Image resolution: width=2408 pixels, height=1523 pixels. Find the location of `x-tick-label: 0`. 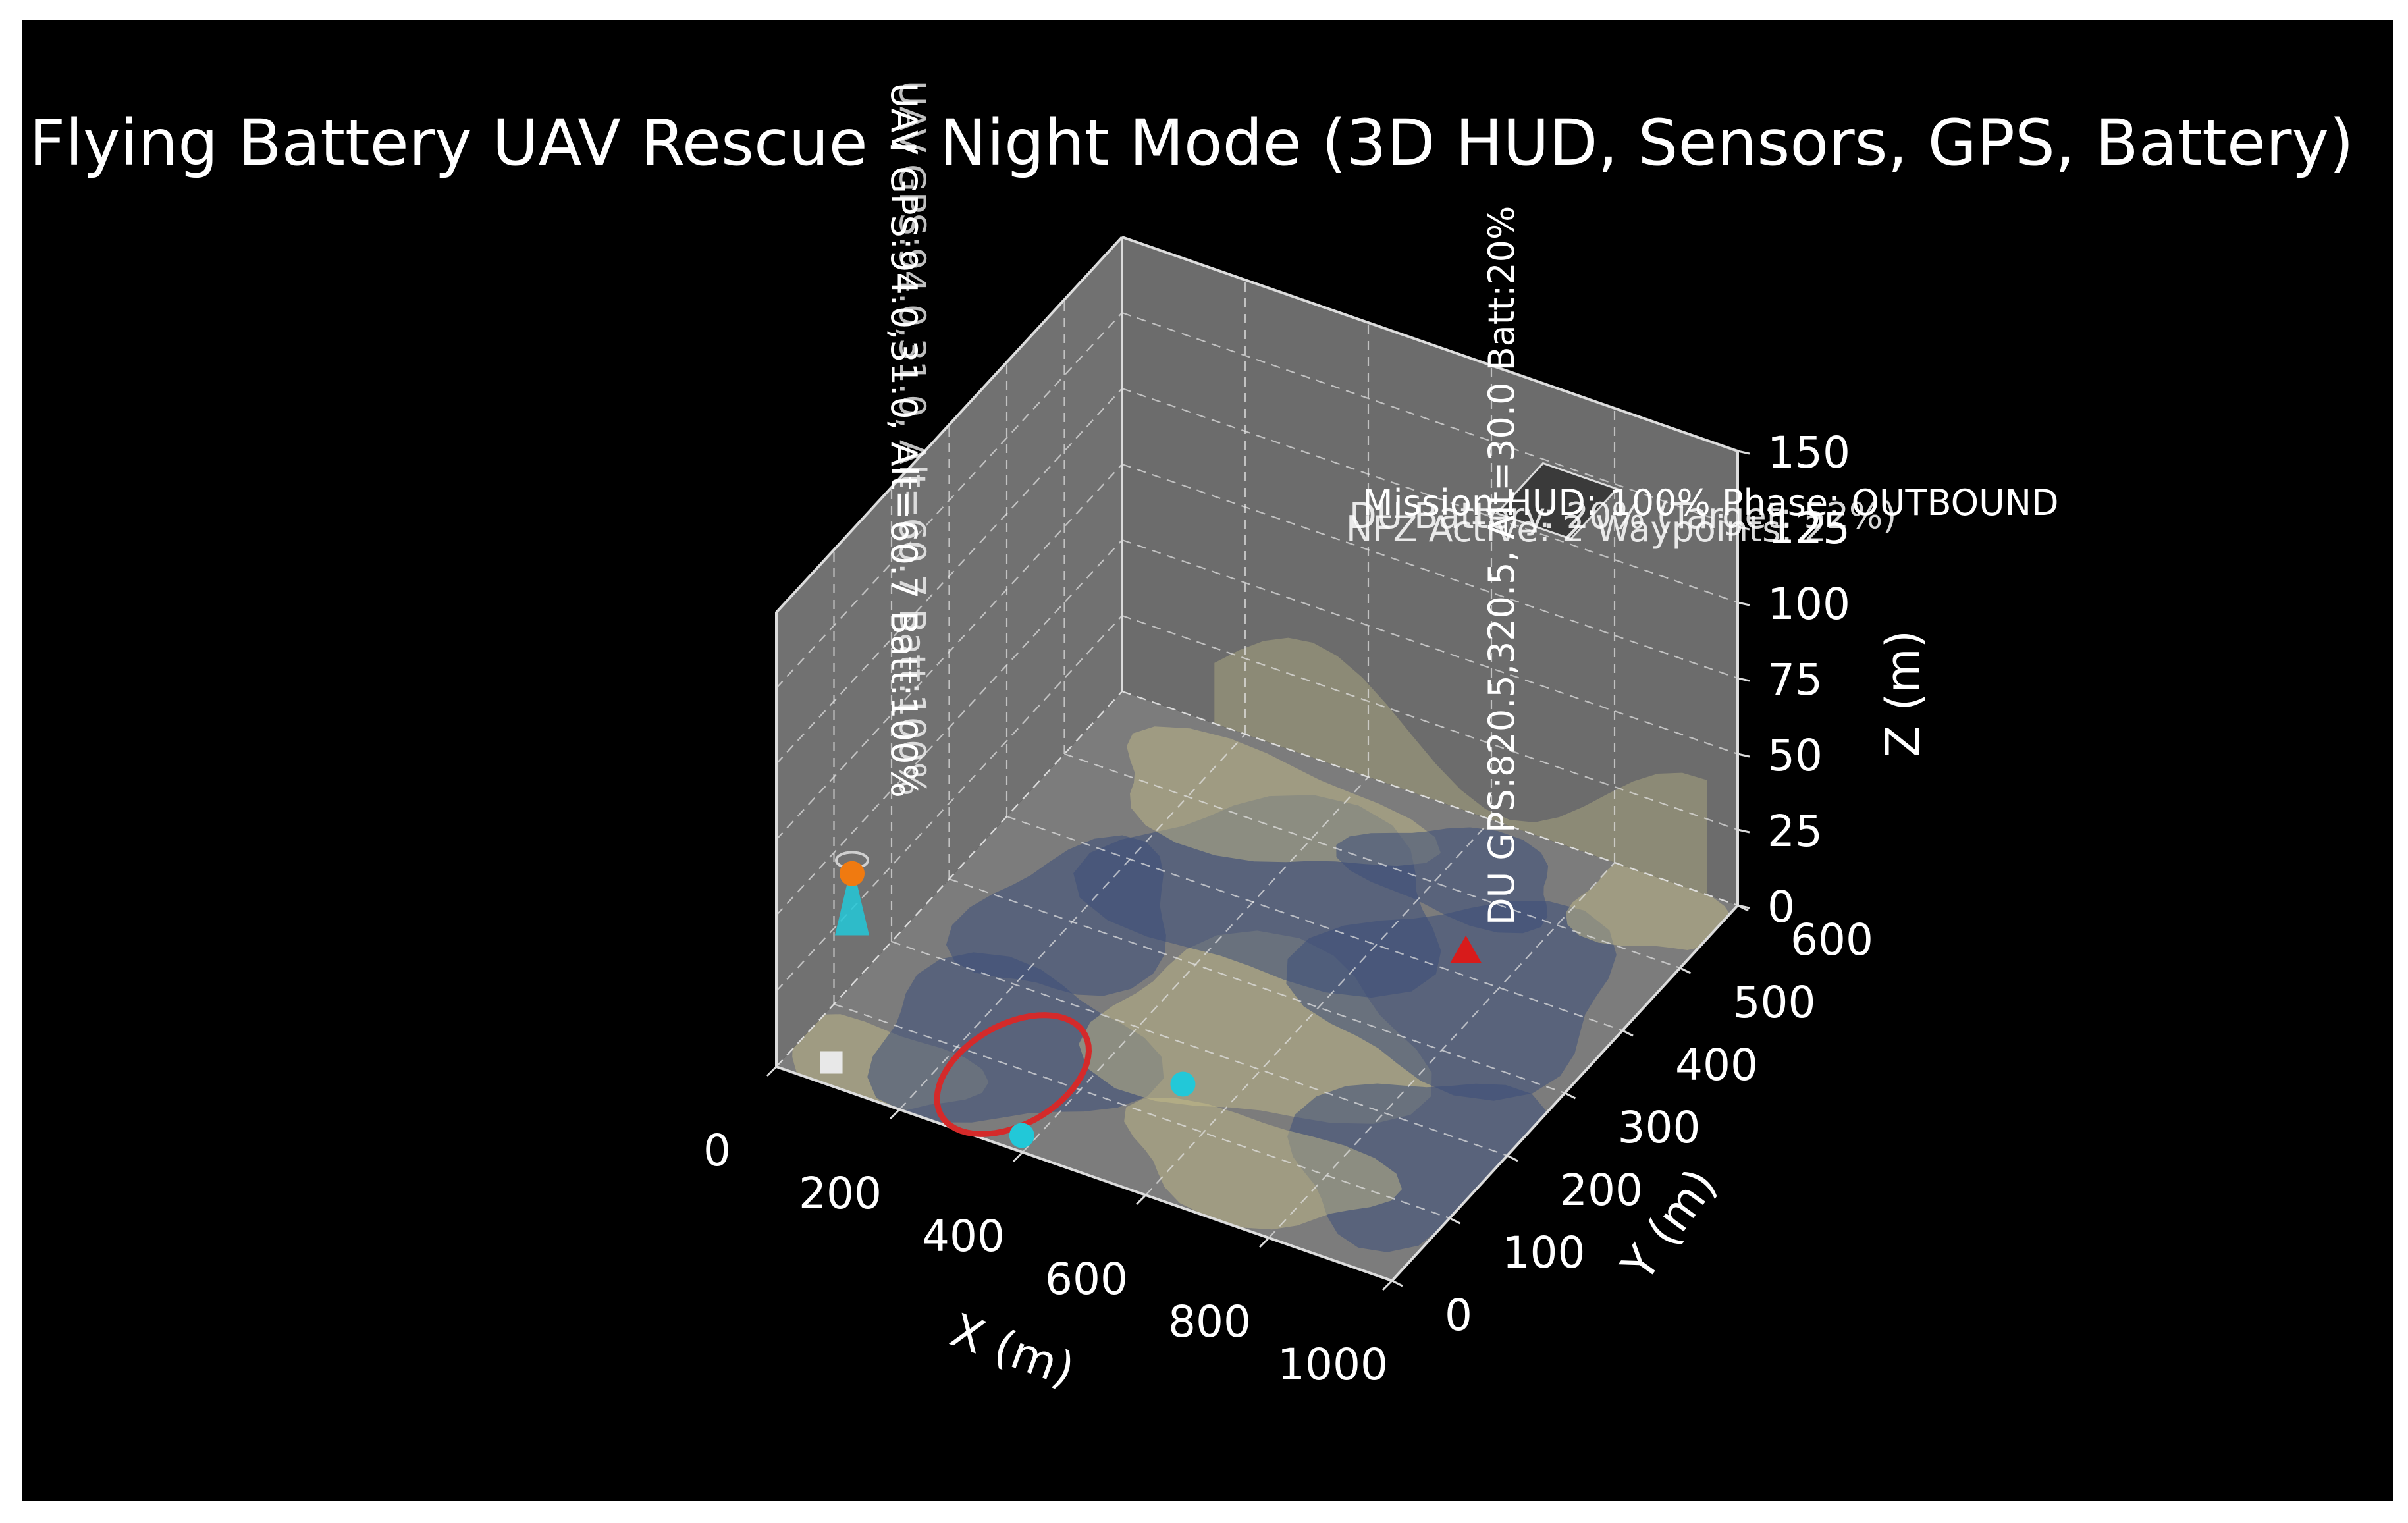

x-tick-label: 0 is located at coordinates (717, 1150).